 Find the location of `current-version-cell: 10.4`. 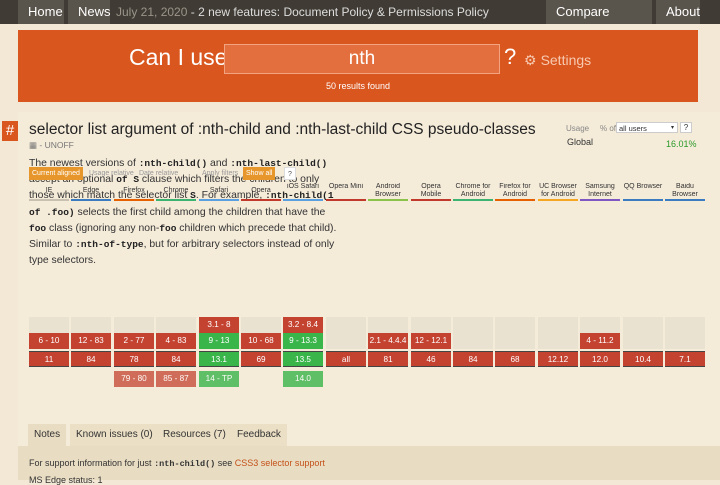

current-version-cell: 10.4 is located at coordinates (643, 359).